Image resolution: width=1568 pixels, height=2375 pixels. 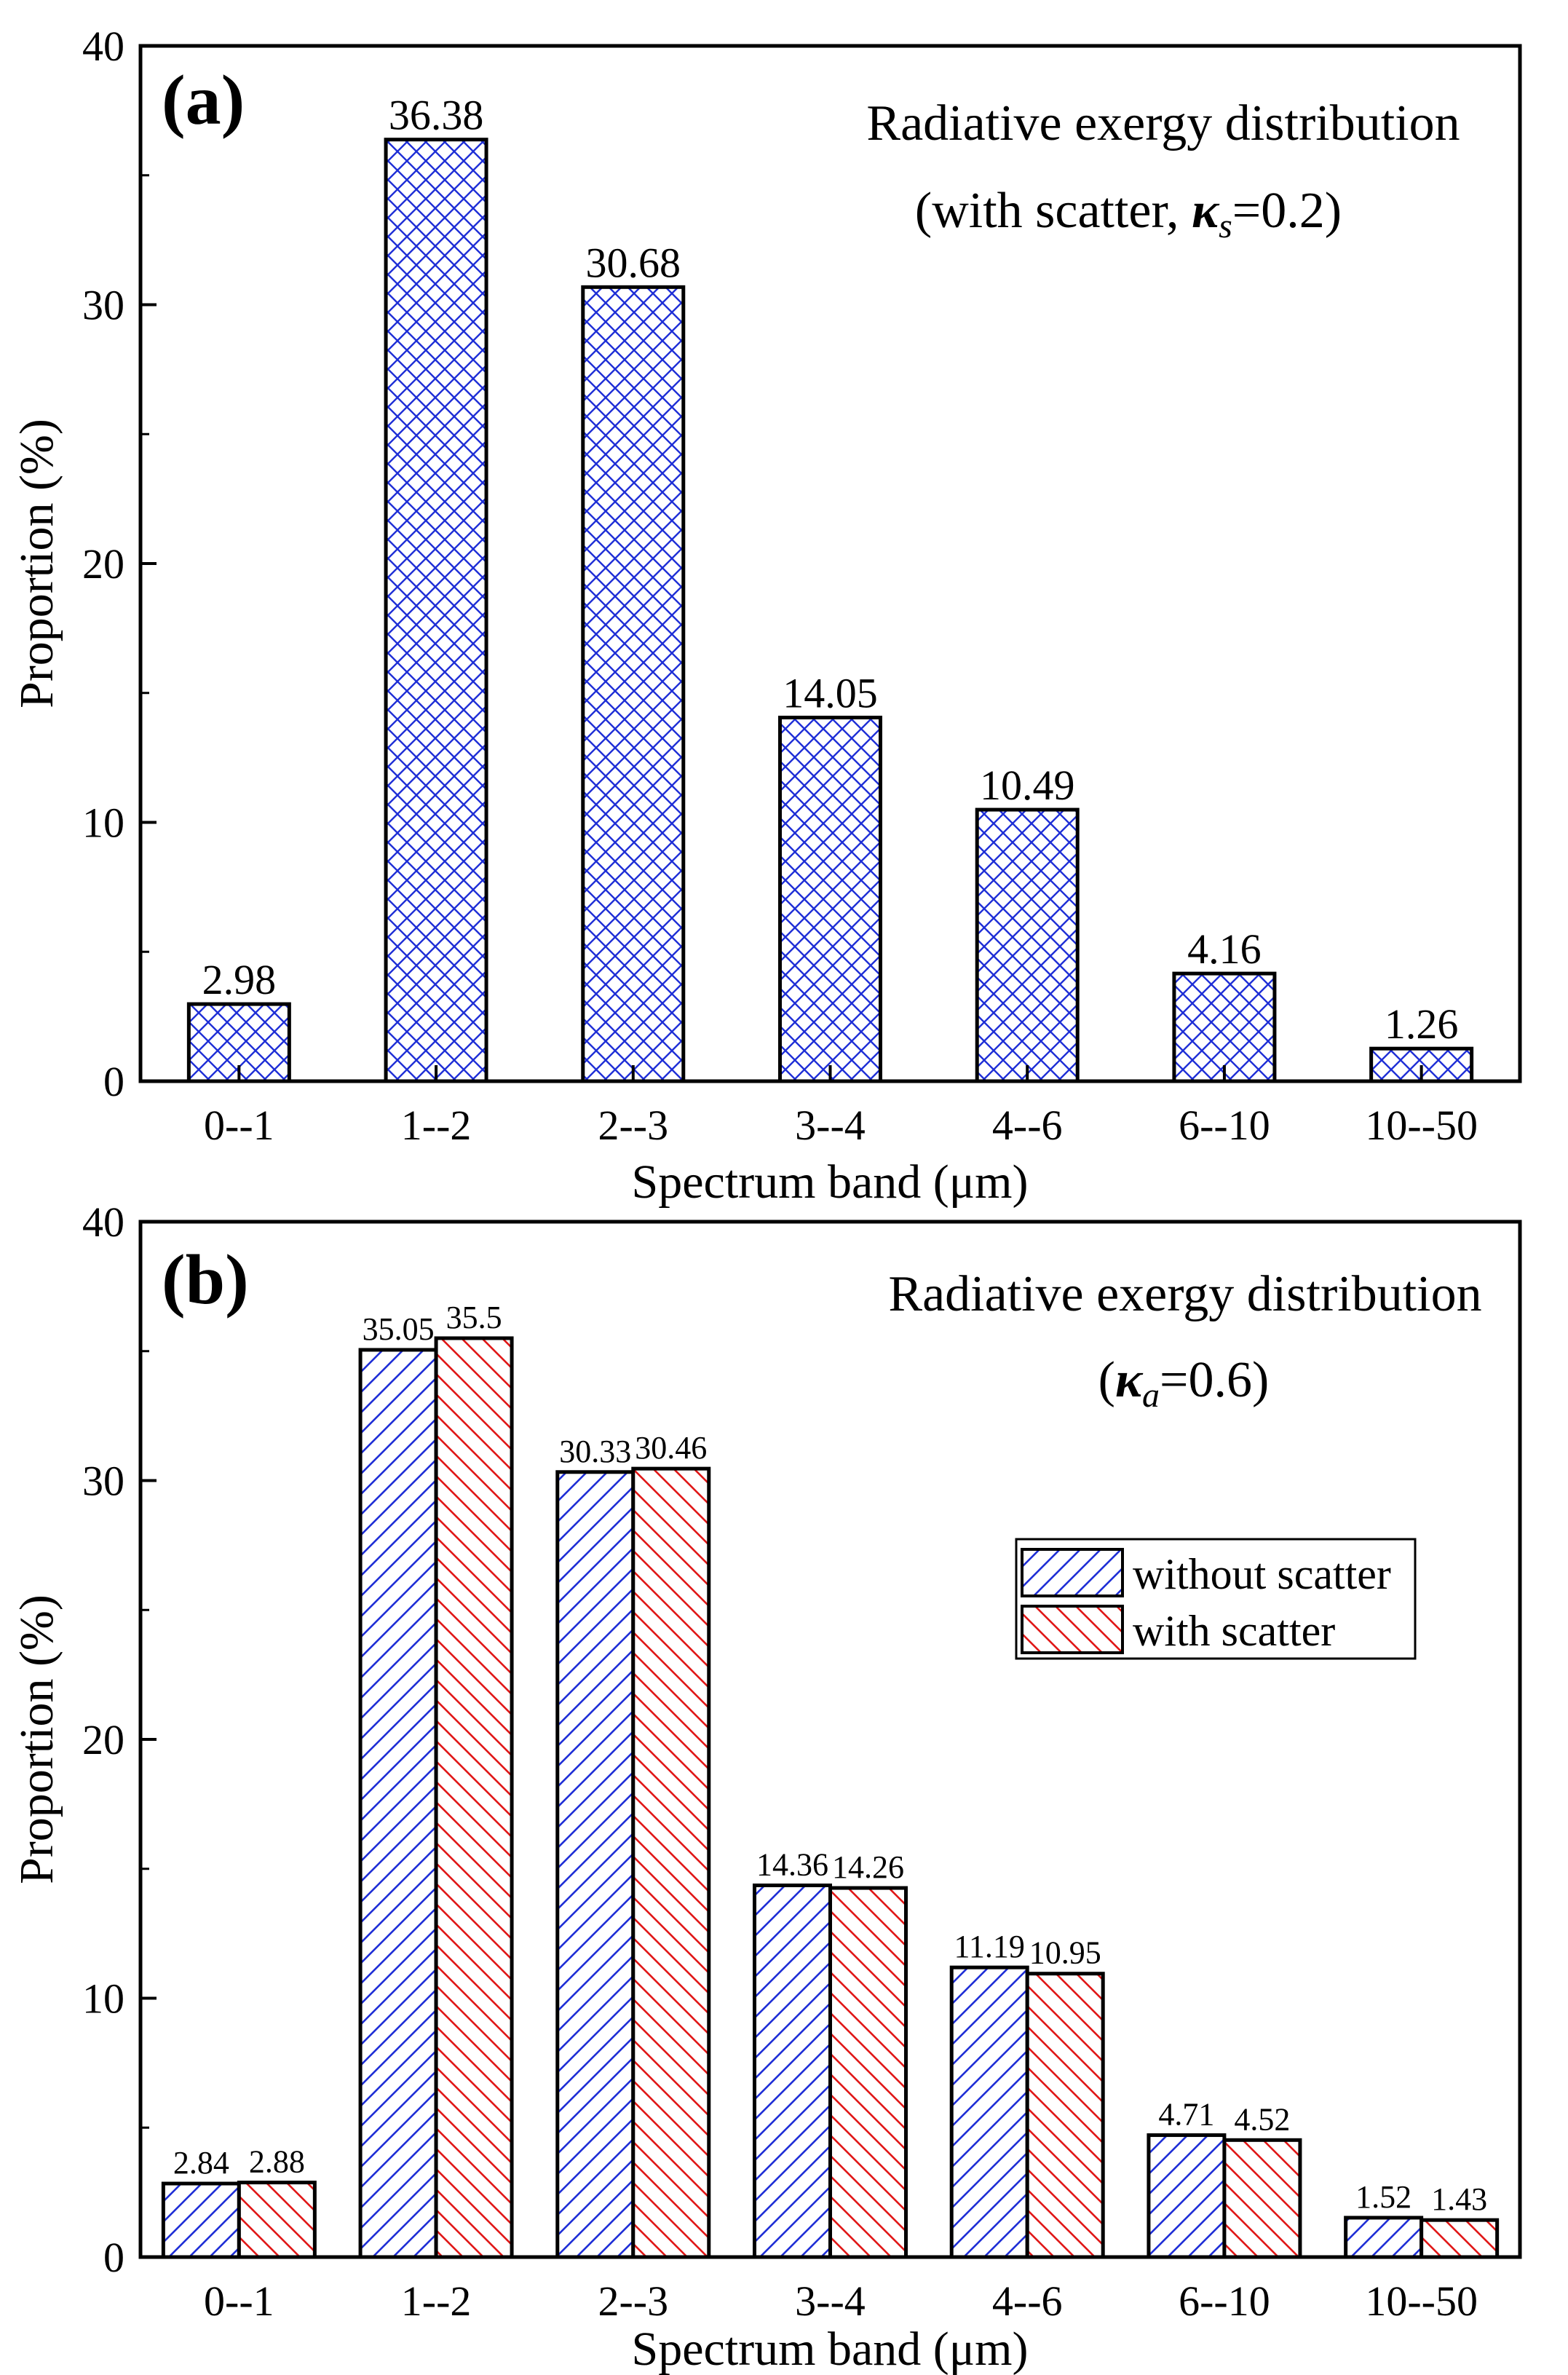 I want to click on bar-value-label: 4.52, so click(x=1262, y=2119).